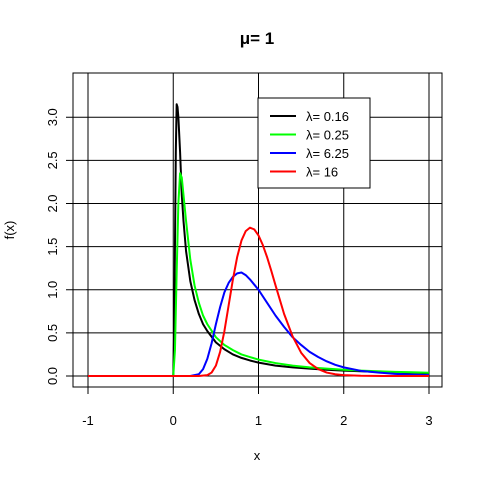 This screenshot has height=480, width=480. Describe the element at coordinates (52, 333) in the screenshot. I see `y-tick-label-1: 0.5` at that location.